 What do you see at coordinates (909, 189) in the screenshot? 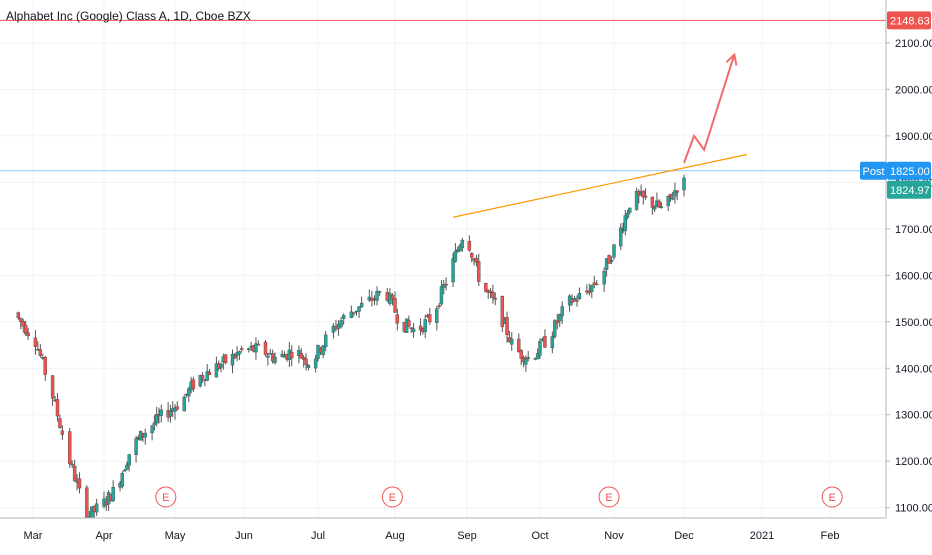
I see `last-price-badge: 1824.97` at bounding box center [909, 189].